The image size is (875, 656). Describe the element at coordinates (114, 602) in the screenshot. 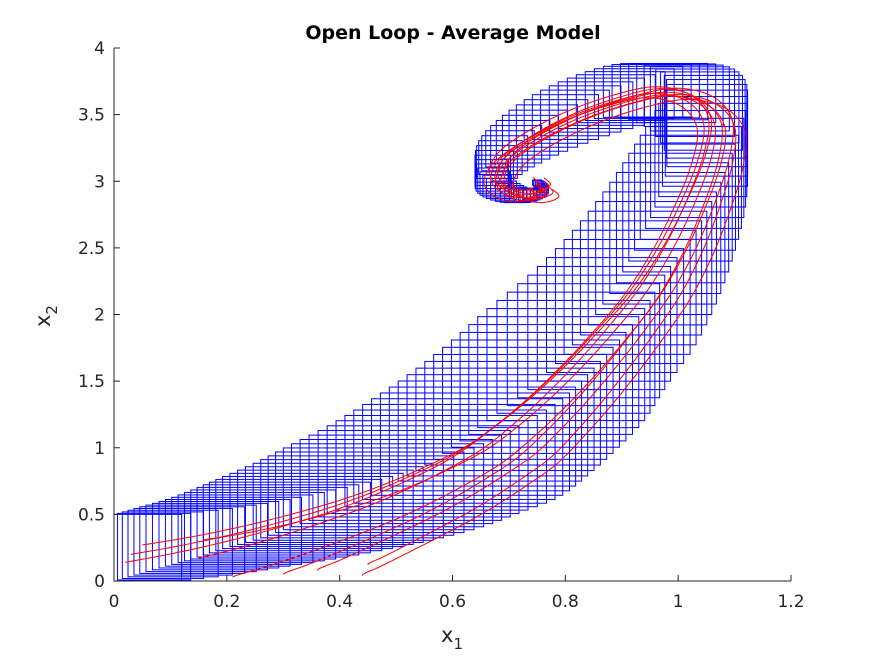

I see `x-tick-label: 0` at that location.